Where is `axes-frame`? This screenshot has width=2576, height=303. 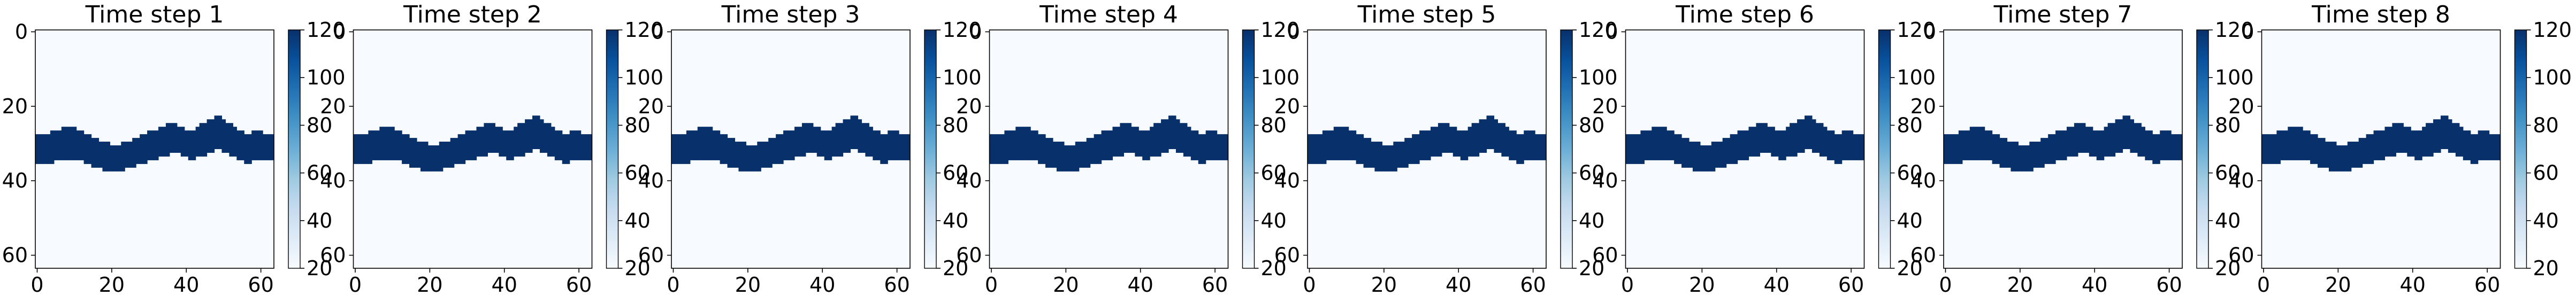
axes-frame is located at coordinates (473, 149).